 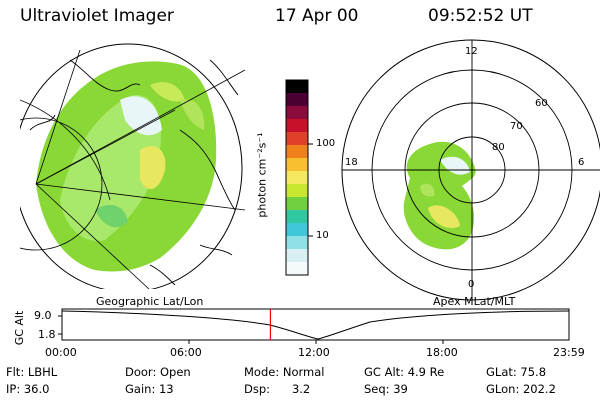 I want to click on x-tick-2359: 23:59, so click(x=569, y=352).